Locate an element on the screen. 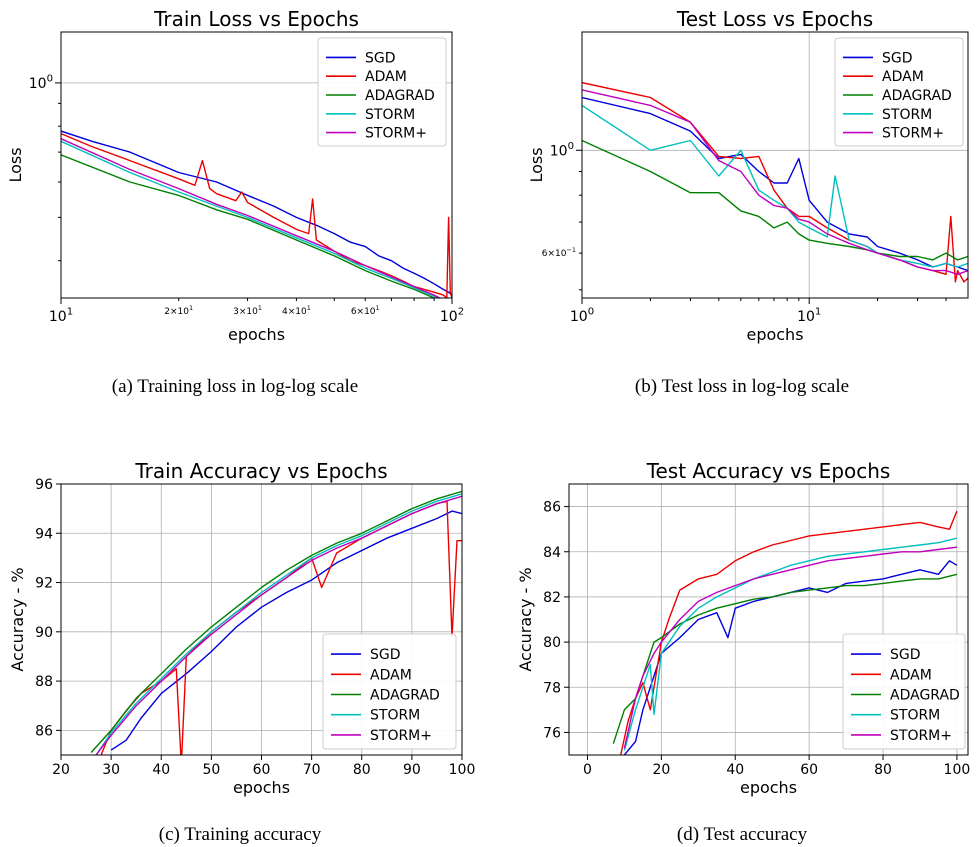  y-tick-label: 78 is located at coordinates (552, 688).